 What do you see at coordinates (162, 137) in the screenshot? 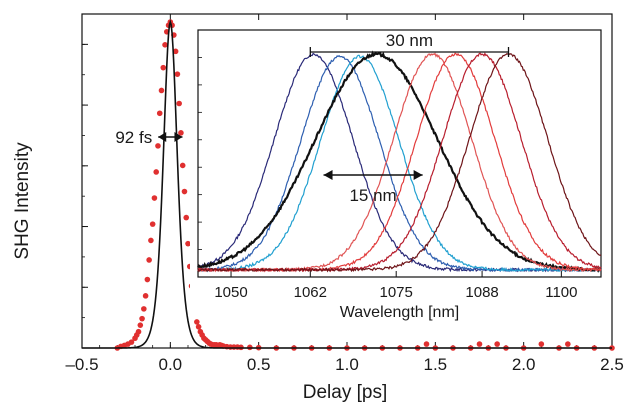
I see `fwhm-arrowhead-left` at bounding box center [162, 137].